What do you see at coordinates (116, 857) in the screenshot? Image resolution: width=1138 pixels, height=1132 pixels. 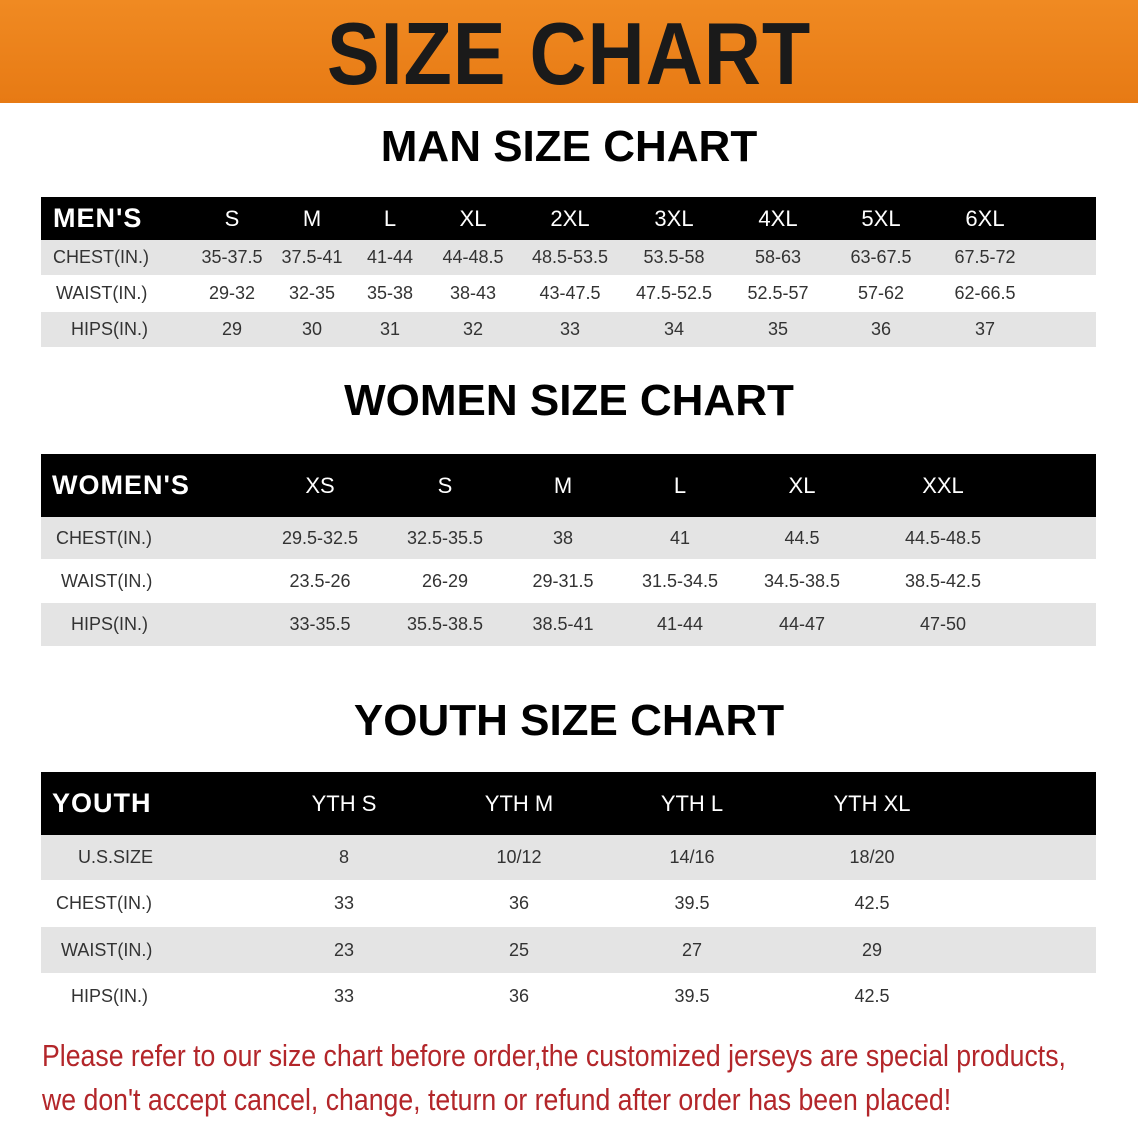 I see `row-label: U.S.SIZE` at bounding box center [116, 857].